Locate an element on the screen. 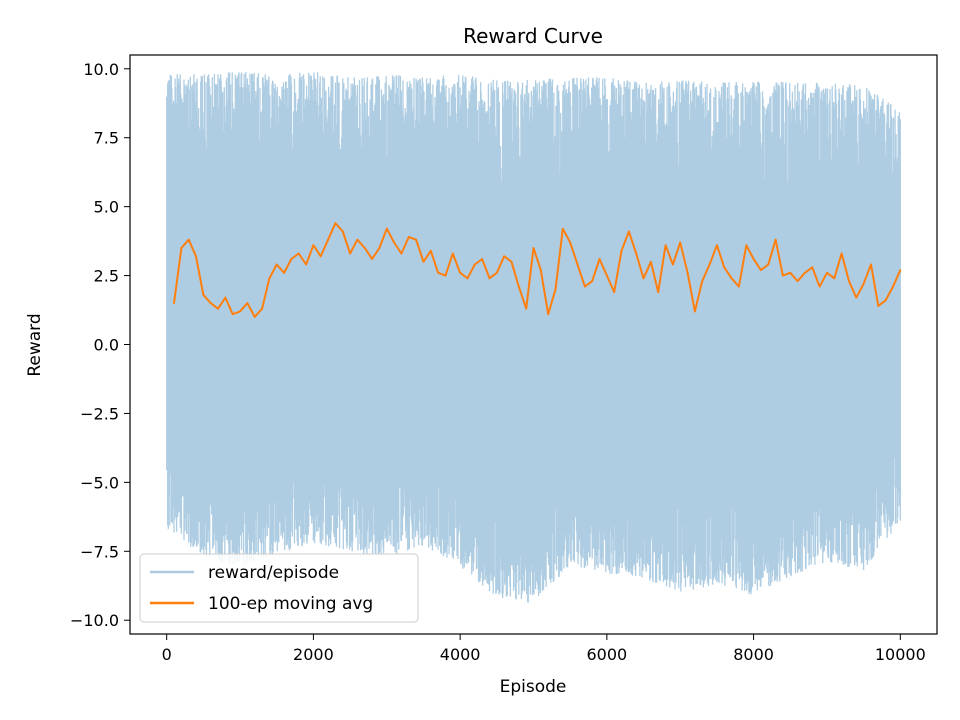  x-tick-label: 10000 is located at coordinates (900, 654).